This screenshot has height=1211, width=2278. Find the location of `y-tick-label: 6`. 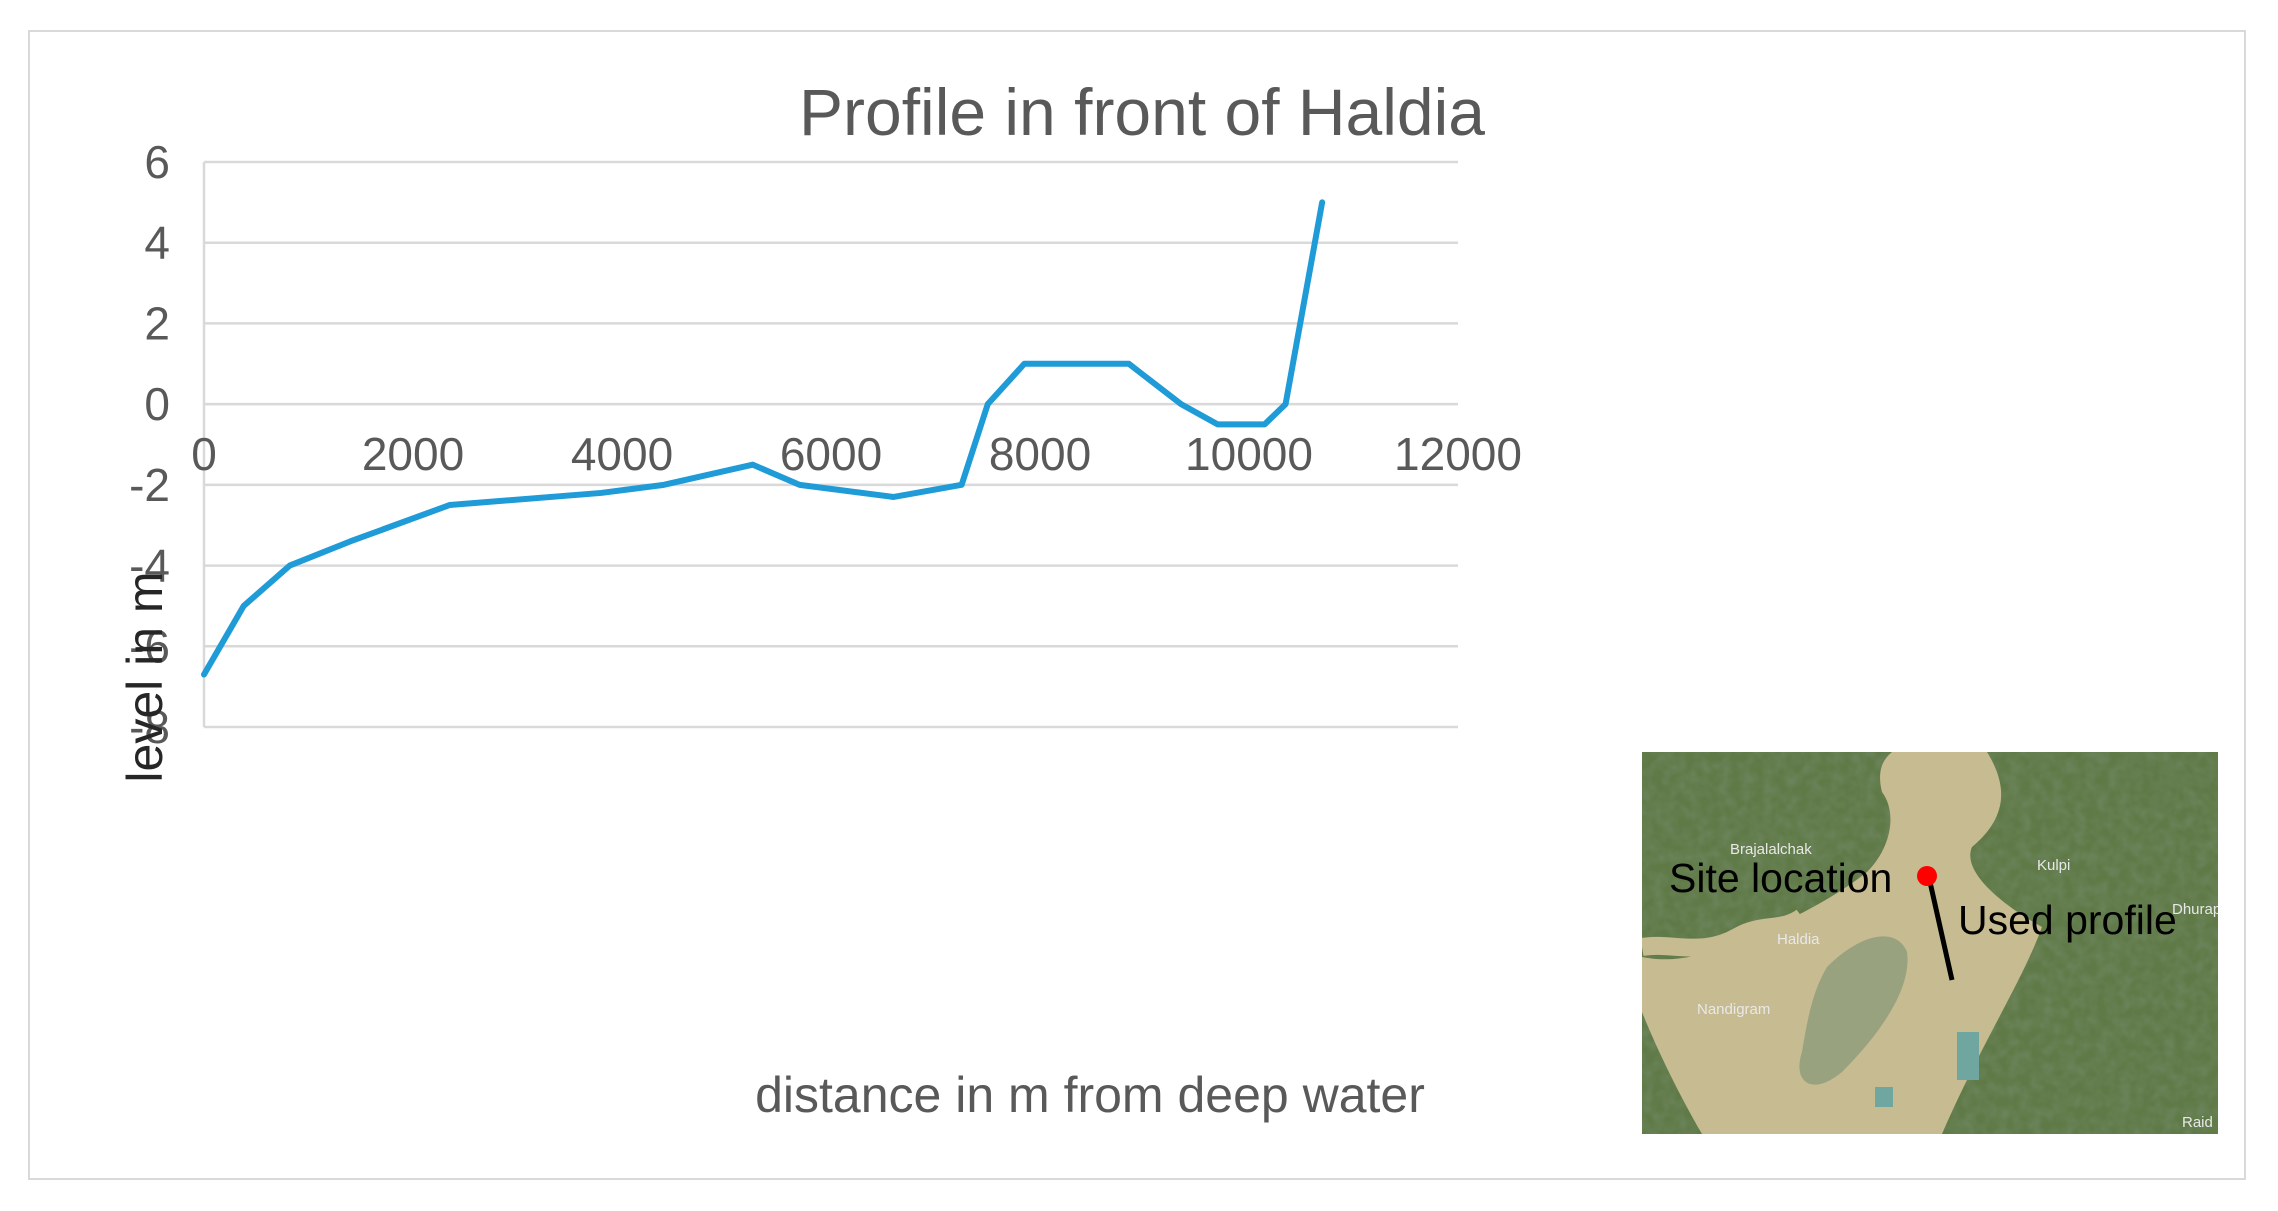

y-tick-label: 6 is located at coordinates (157, 162).